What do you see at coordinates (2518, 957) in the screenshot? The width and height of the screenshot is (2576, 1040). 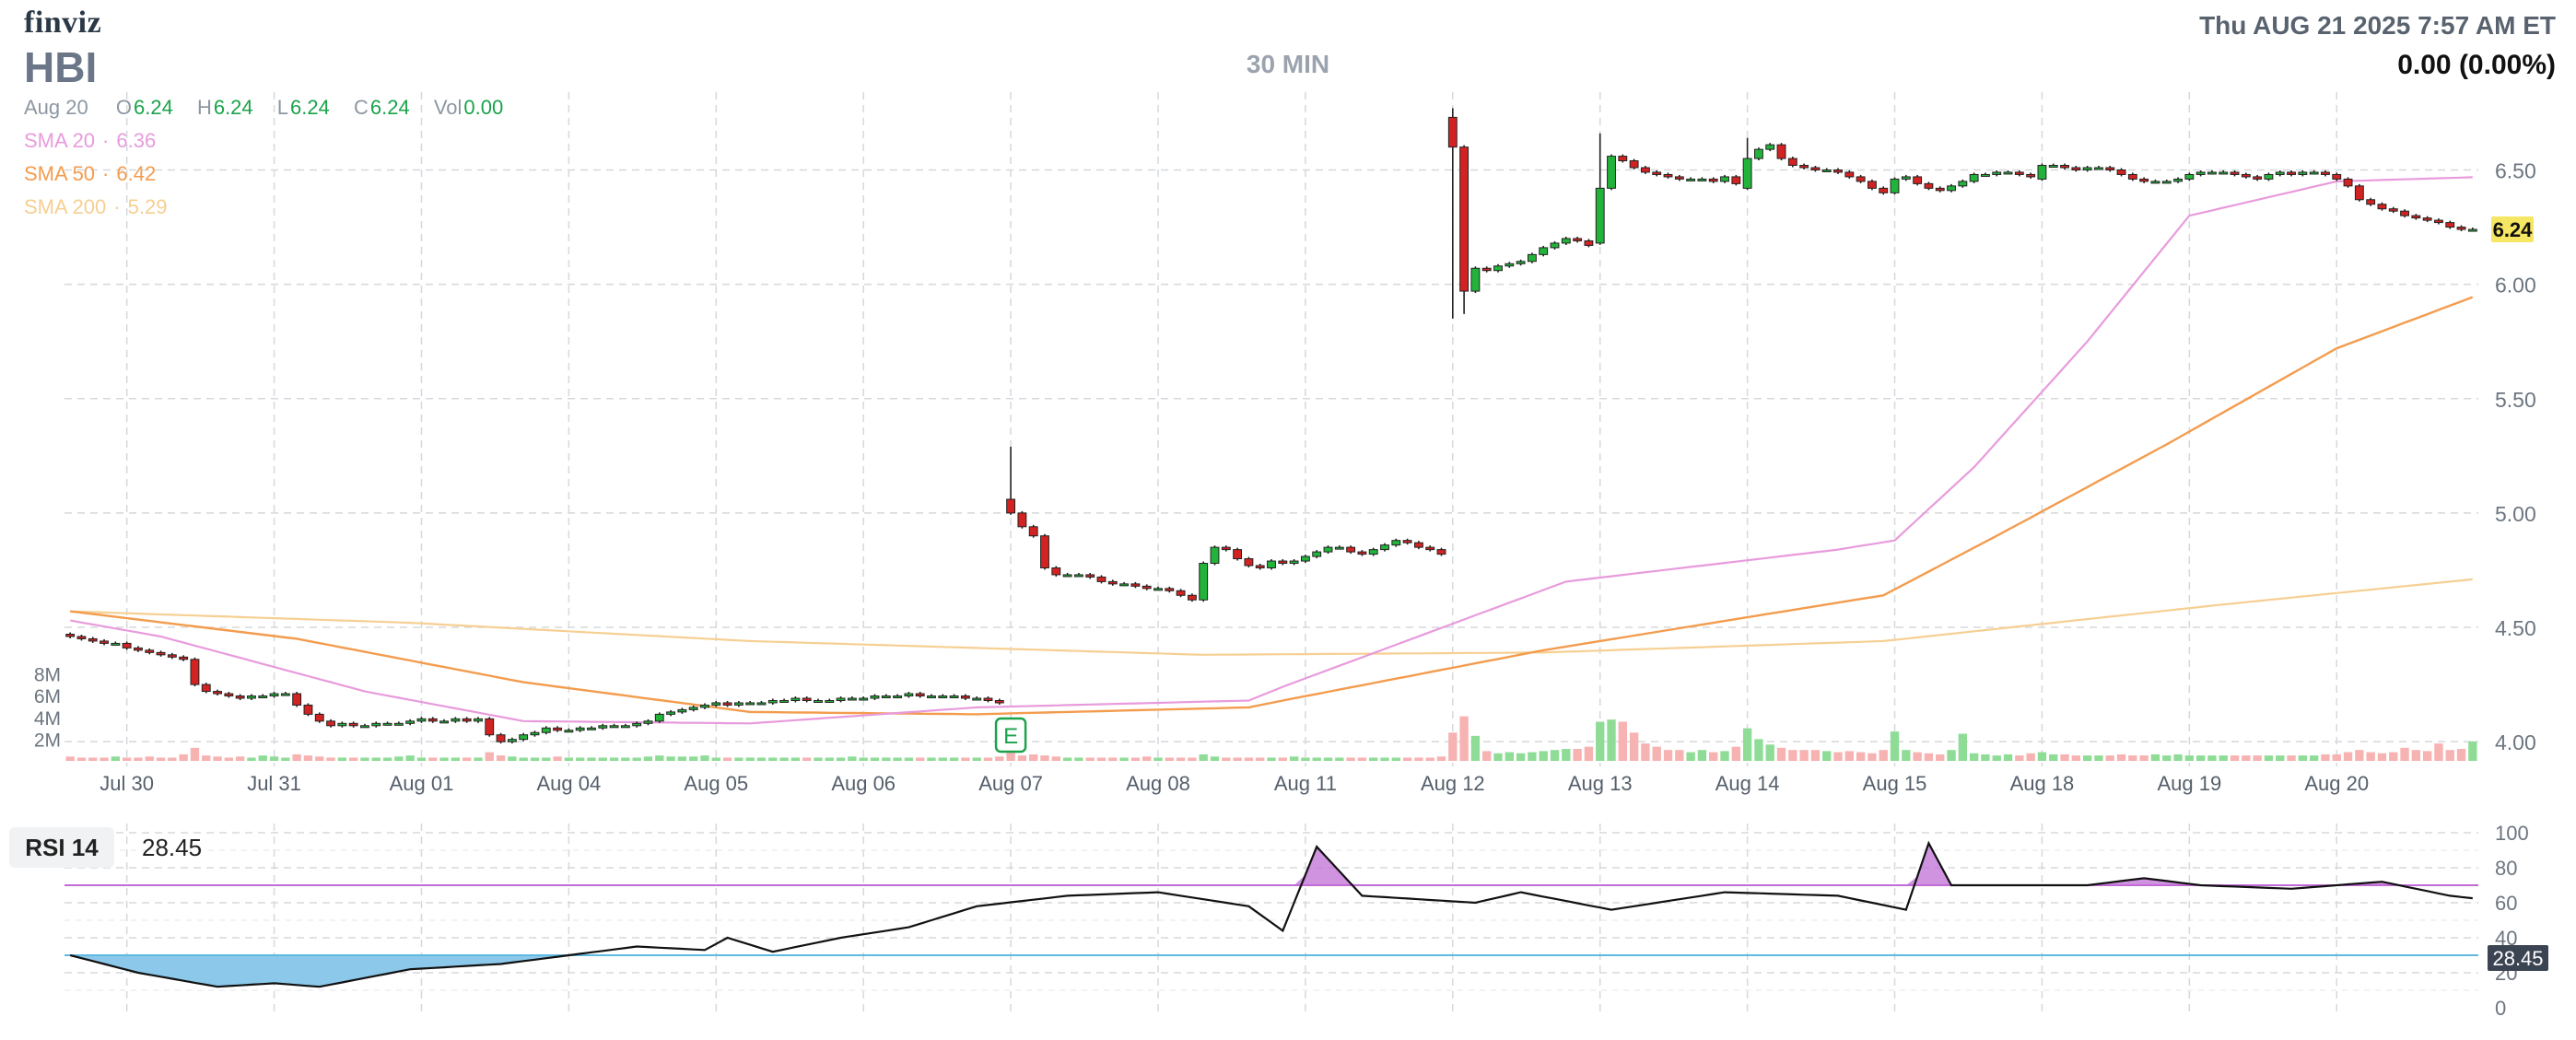 I see `rsi-last-tag` at bounding box center [2518, 957].